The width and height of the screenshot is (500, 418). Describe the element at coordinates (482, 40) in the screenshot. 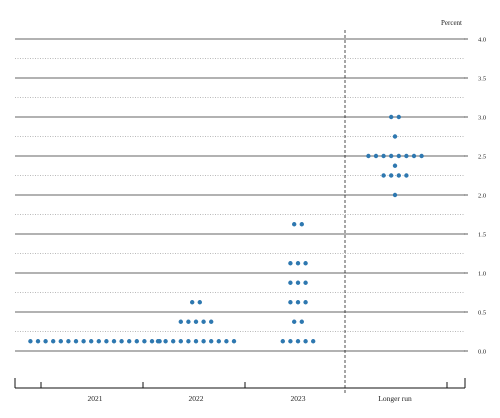

I see `y-tick-label: 4.0` at that location.